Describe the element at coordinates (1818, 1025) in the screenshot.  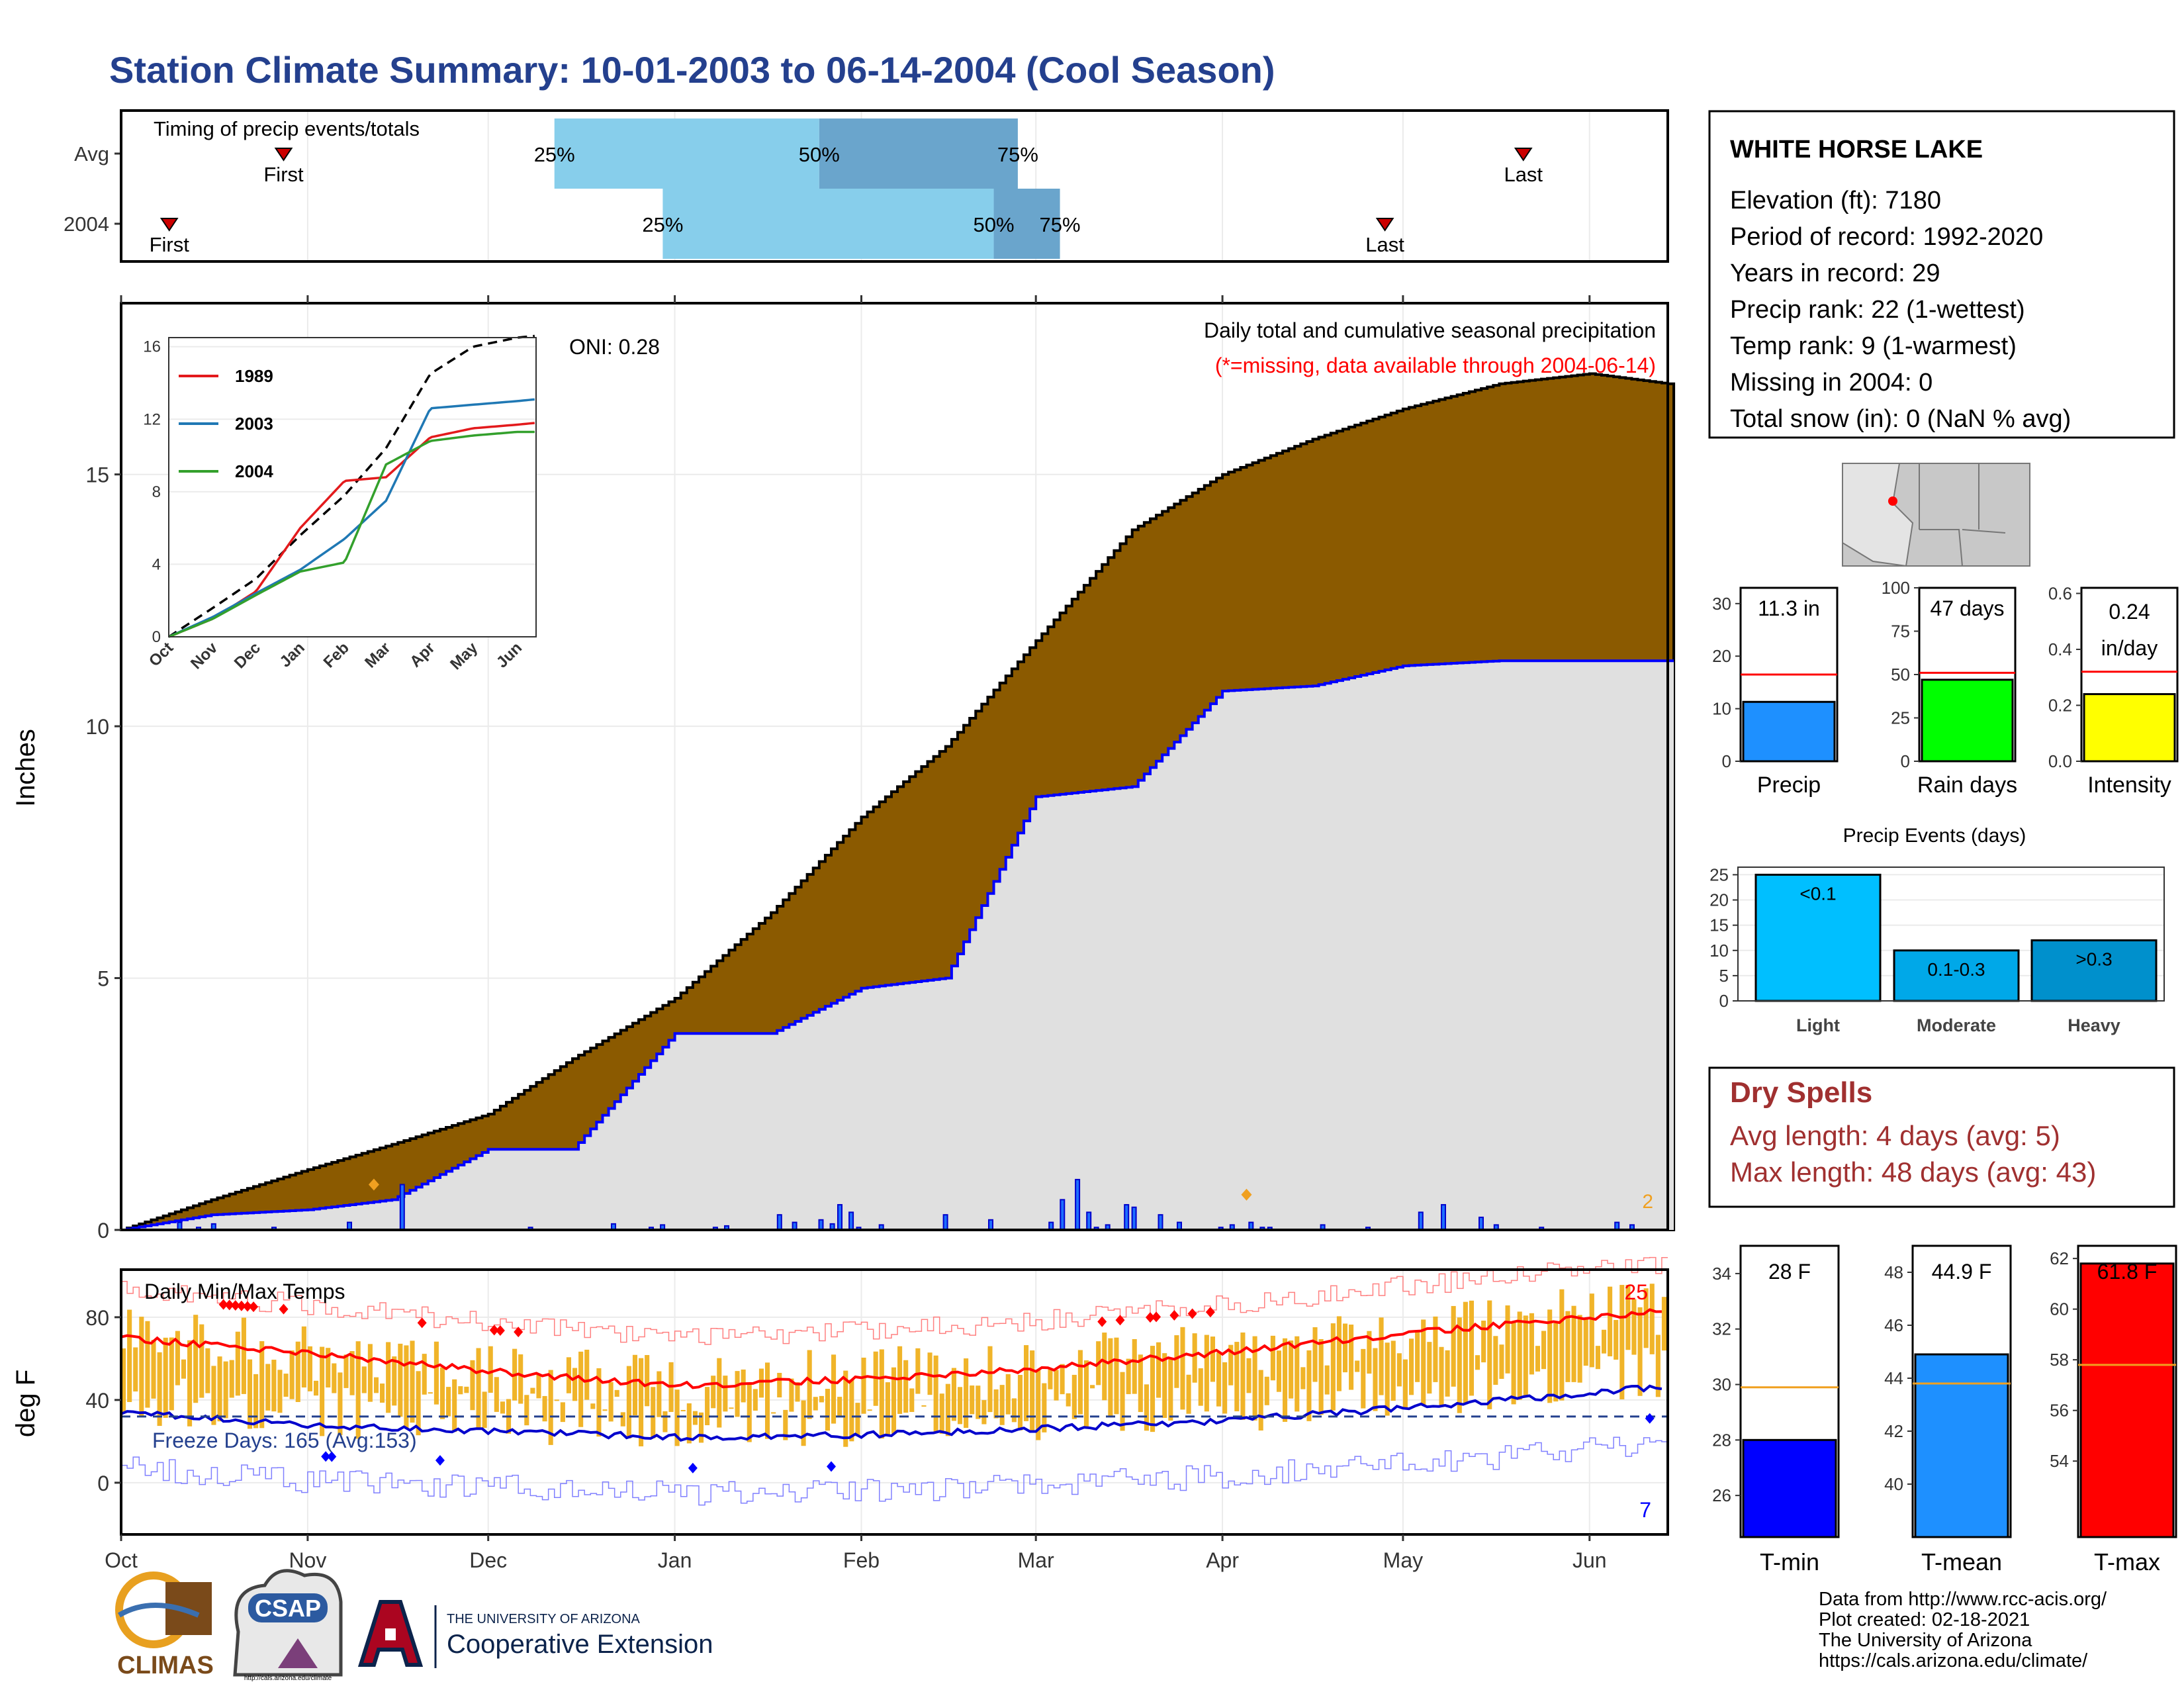
I see `events-category-label: Light` at that location.